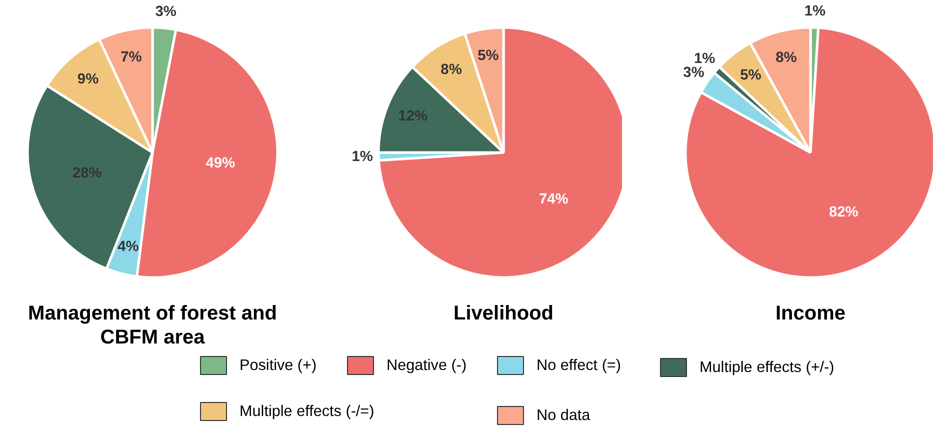  I want to click on data-label: 12%, so click(413, 116).